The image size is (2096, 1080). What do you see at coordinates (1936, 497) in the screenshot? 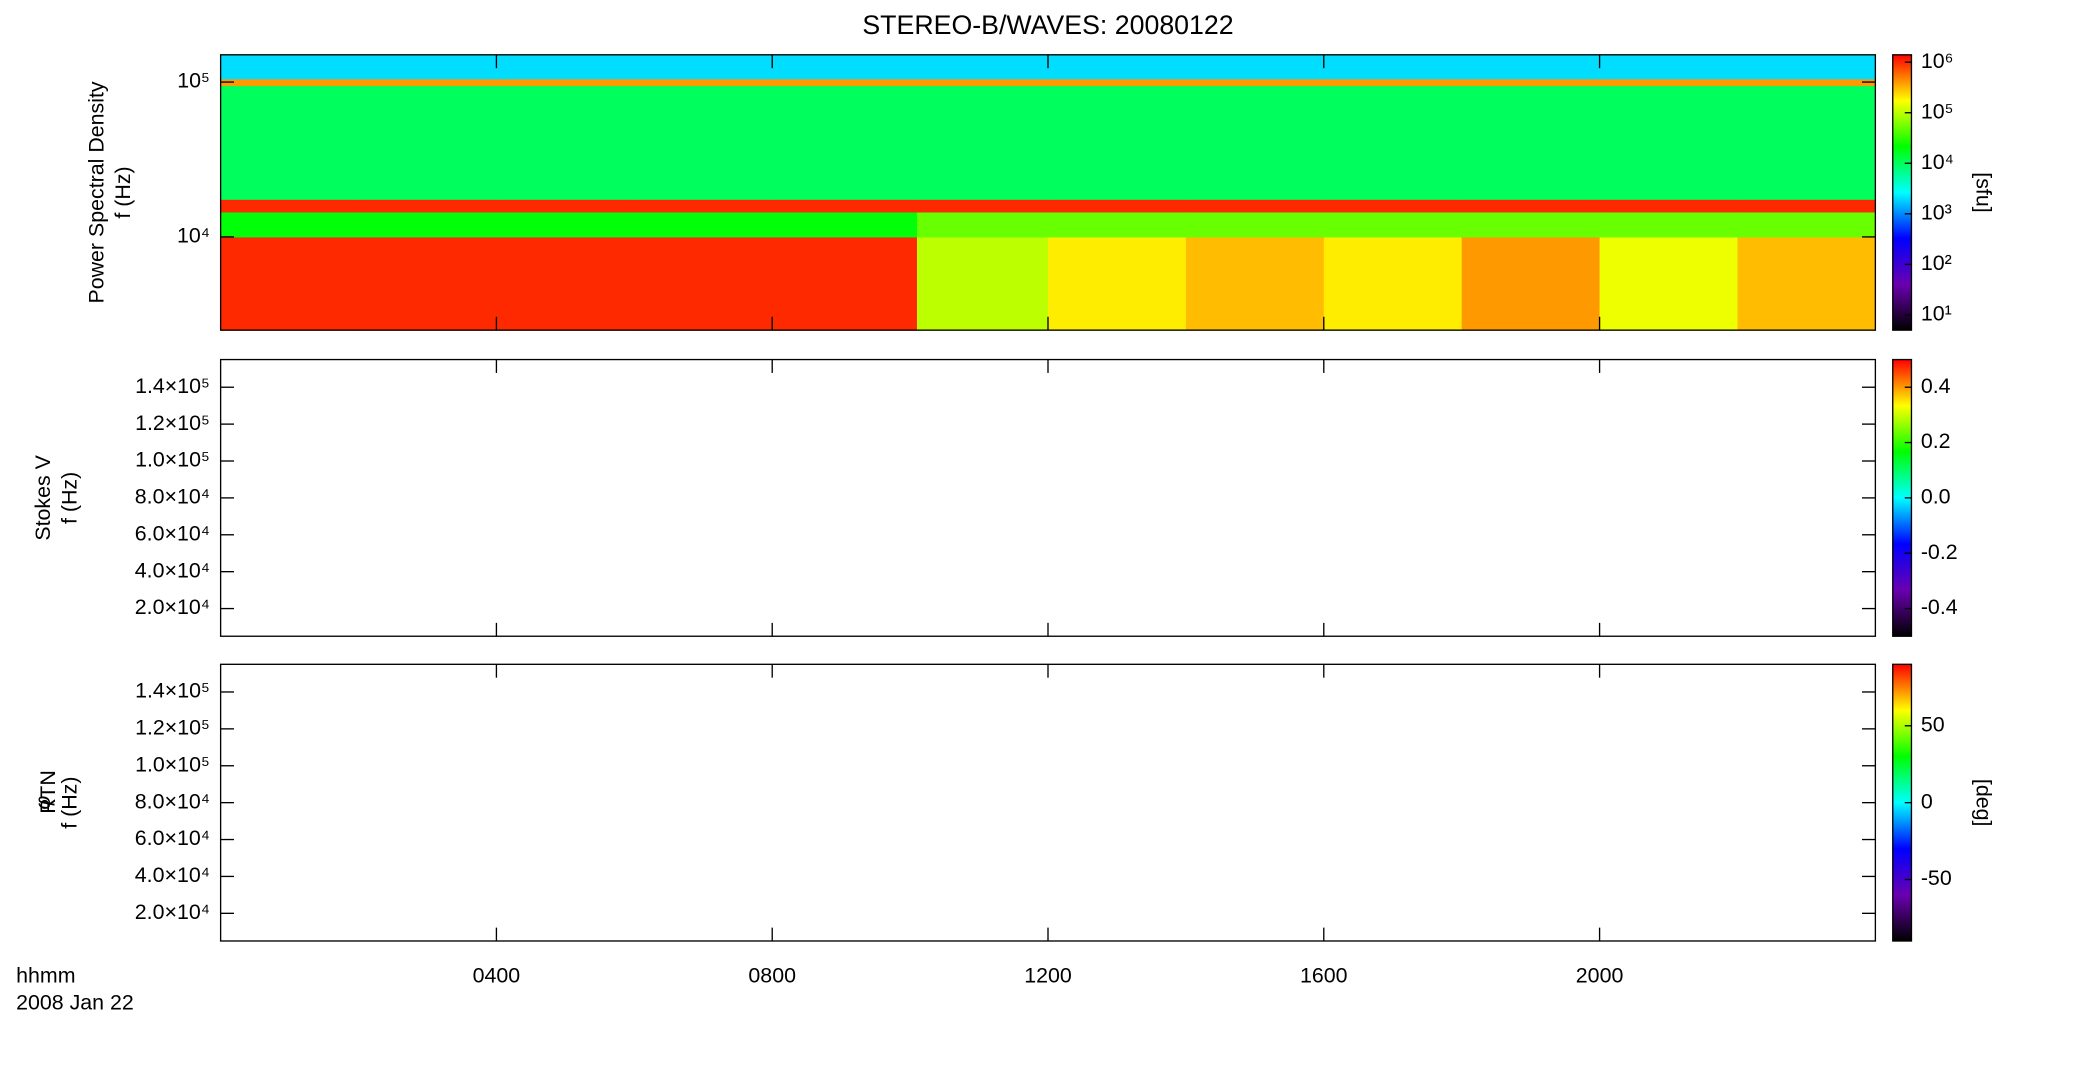
I see `colorbar-tick-label: 0.0` at bounding box center [1936, 497].